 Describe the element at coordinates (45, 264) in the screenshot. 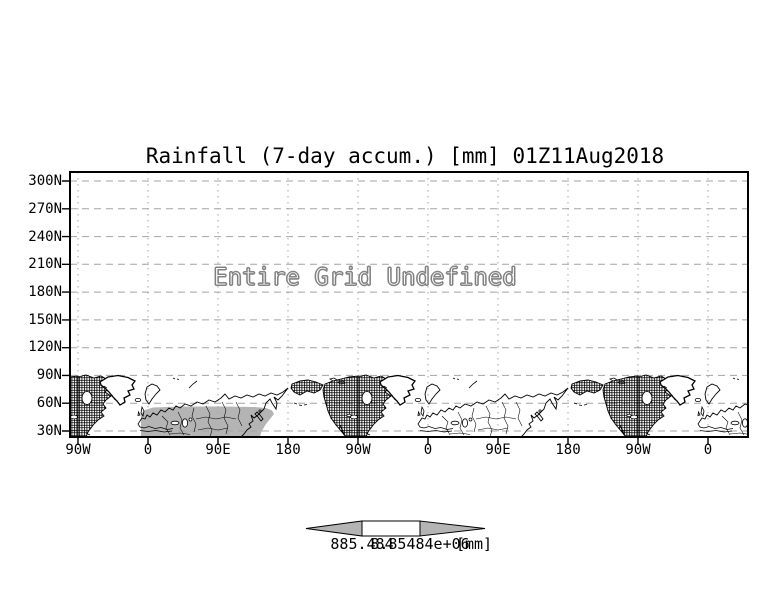

I see `y-tick-label: 210N` at that location.